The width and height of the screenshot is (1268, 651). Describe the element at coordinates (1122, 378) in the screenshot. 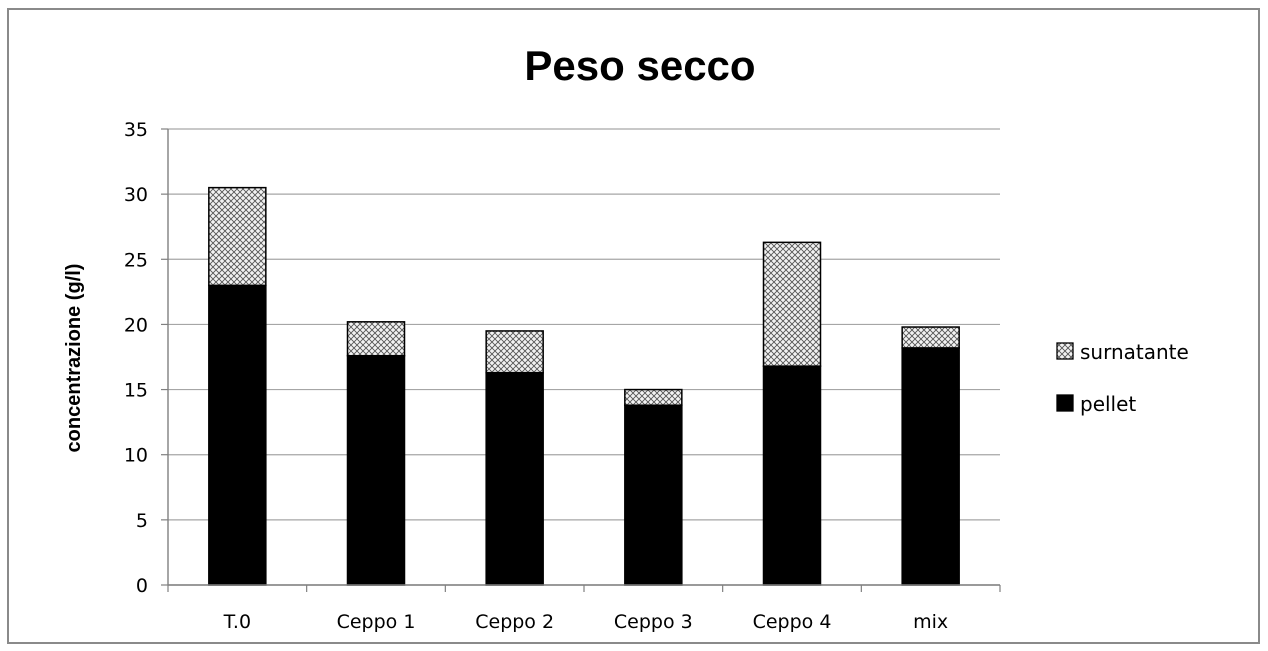

I see `legend: surnatante pellet` at that location.